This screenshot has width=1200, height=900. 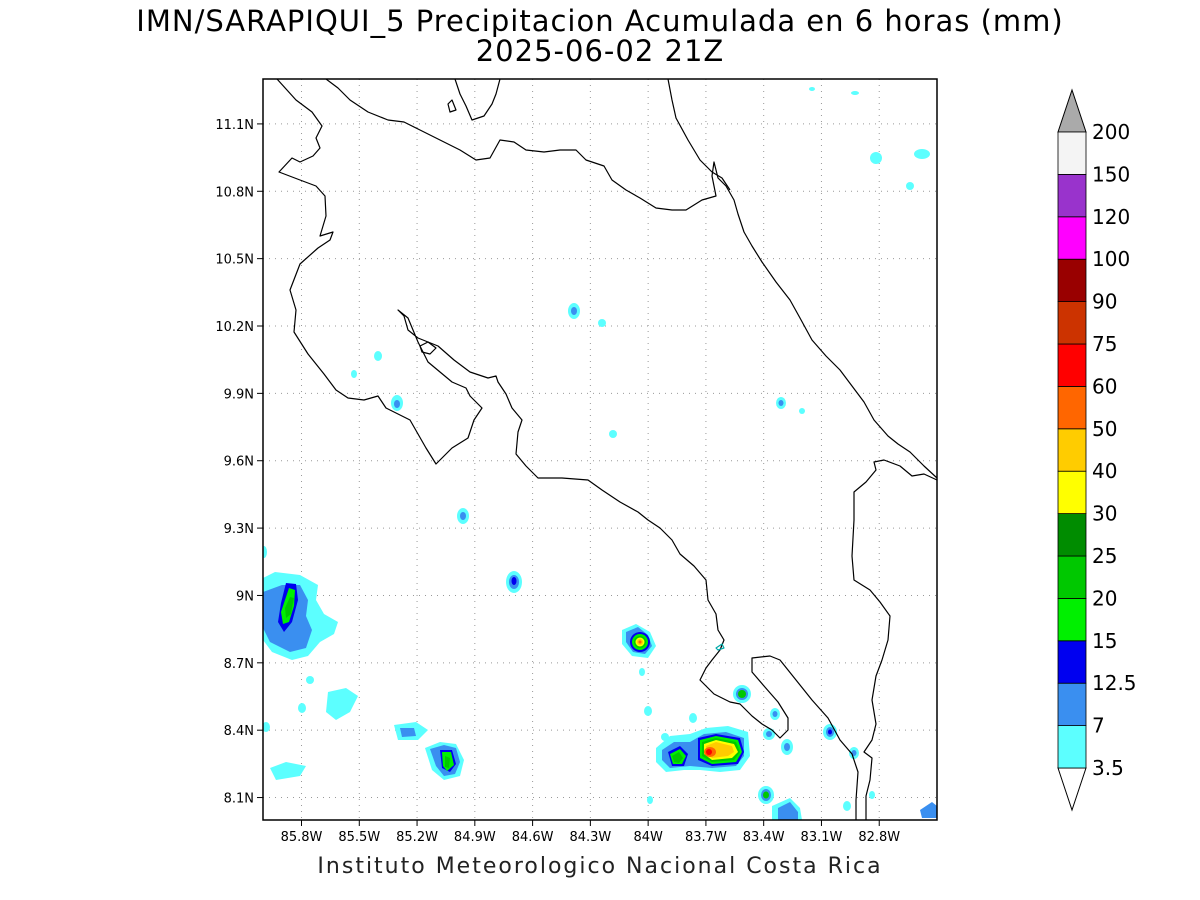 I want to click on x-tick-label: 85.8W, so click(x=302, y=837).